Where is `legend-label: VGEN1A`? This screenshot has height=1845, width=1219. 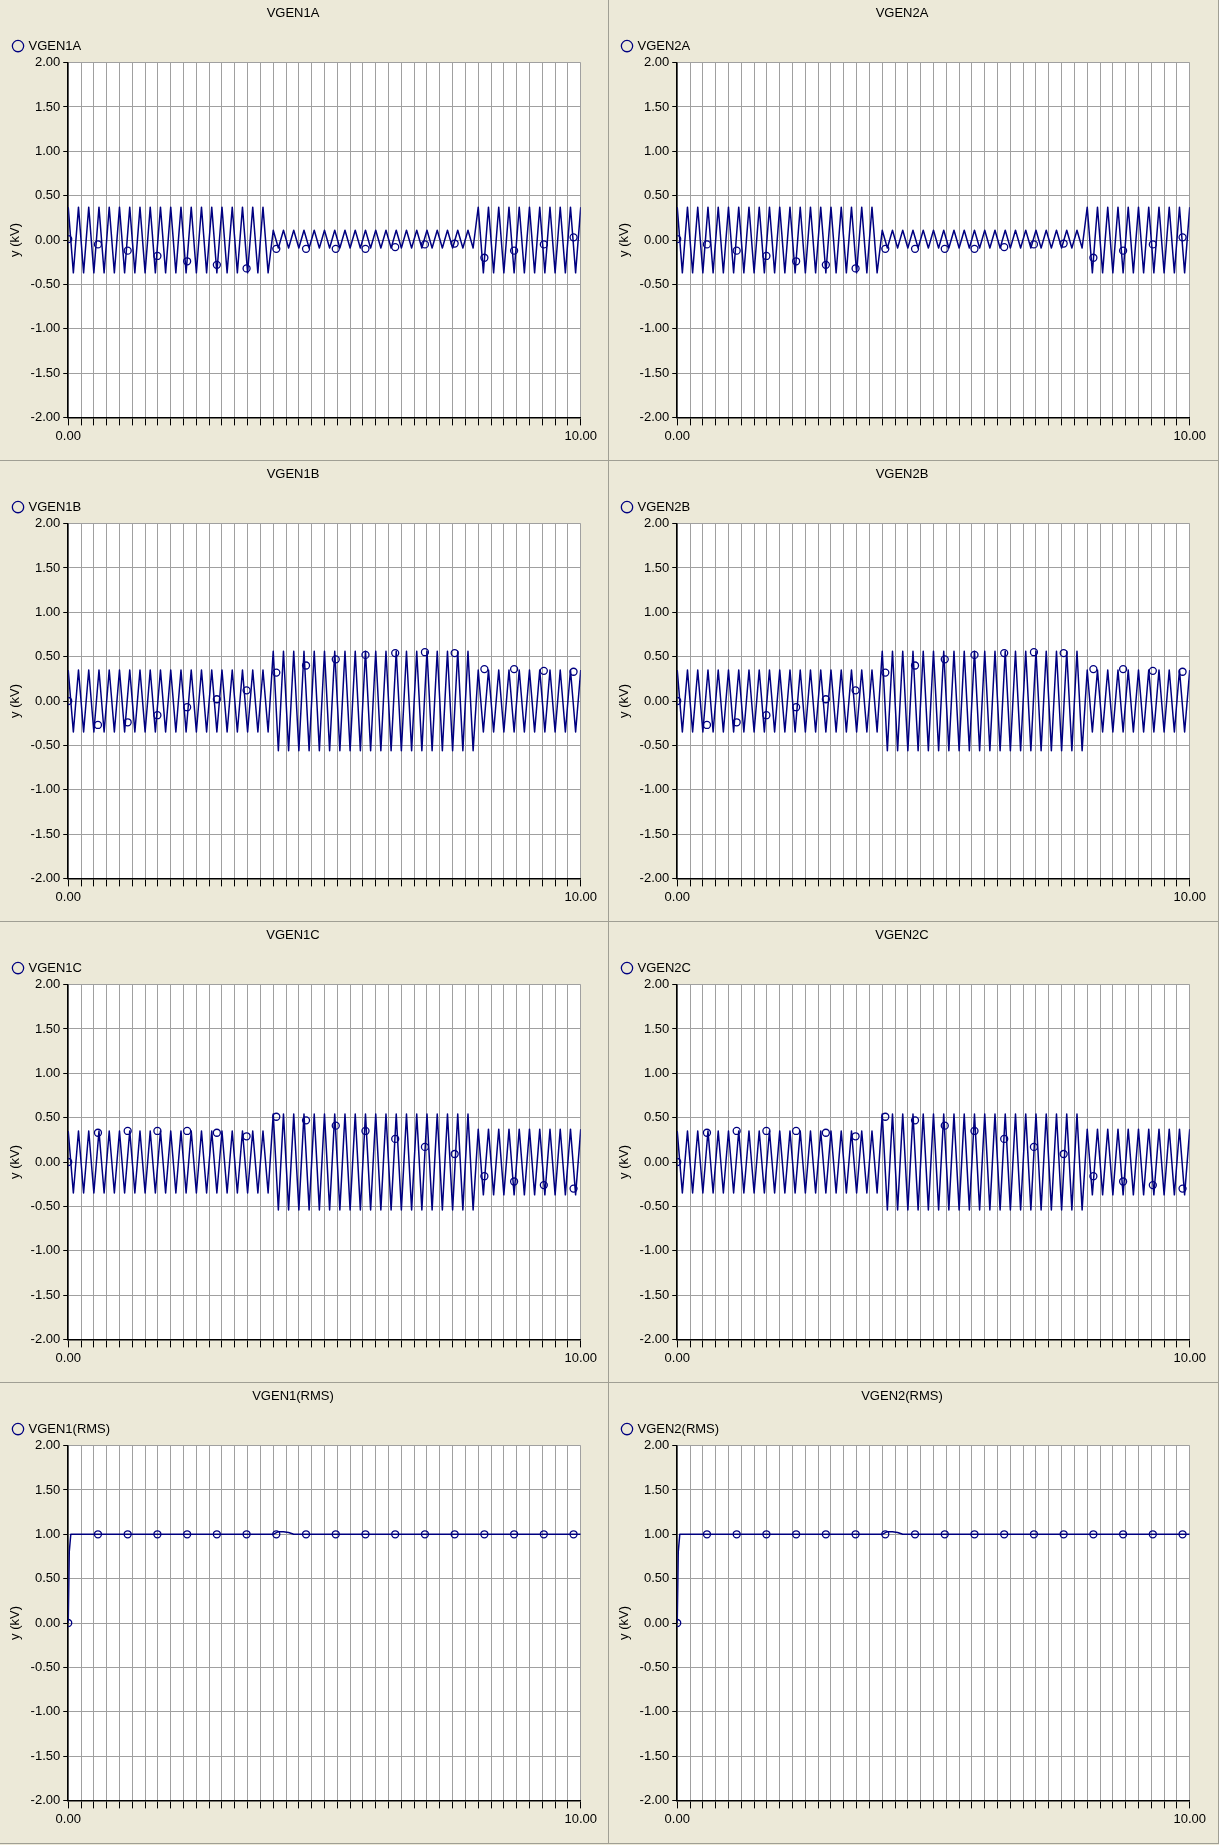
legend-label: VGEN1A is located at coordinates (55, 45).